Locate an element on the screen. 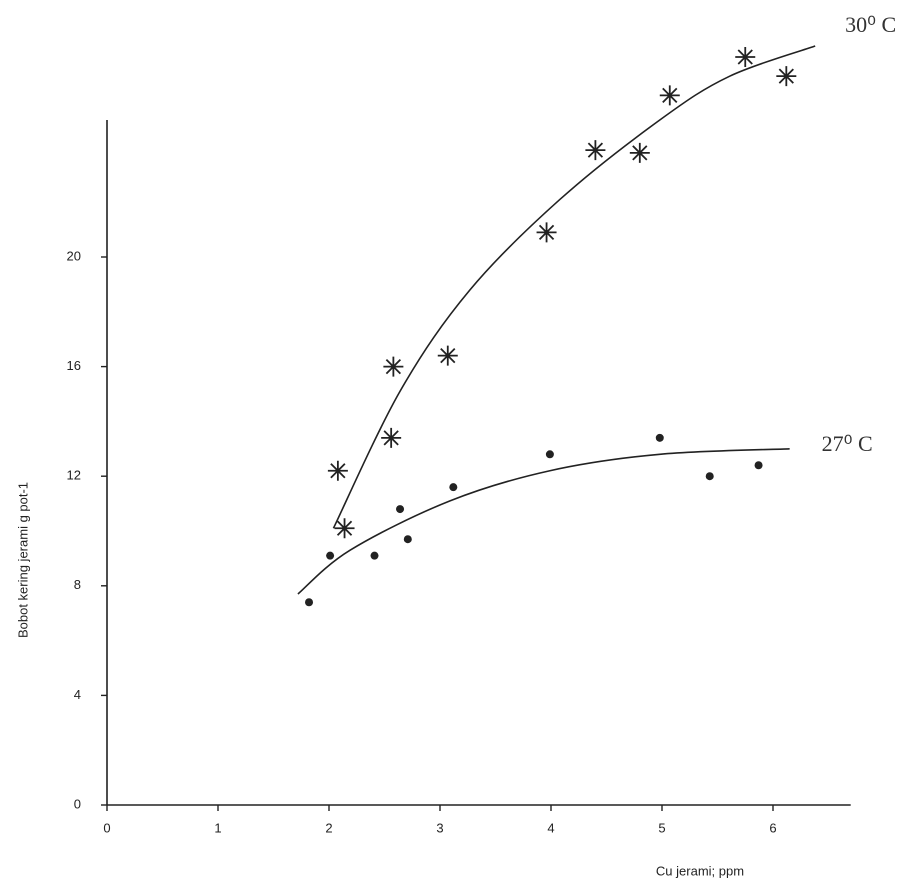 The image size is (920, 886). x-axis-label: Cu jerami; ppm is located at coordinates (700, 870).